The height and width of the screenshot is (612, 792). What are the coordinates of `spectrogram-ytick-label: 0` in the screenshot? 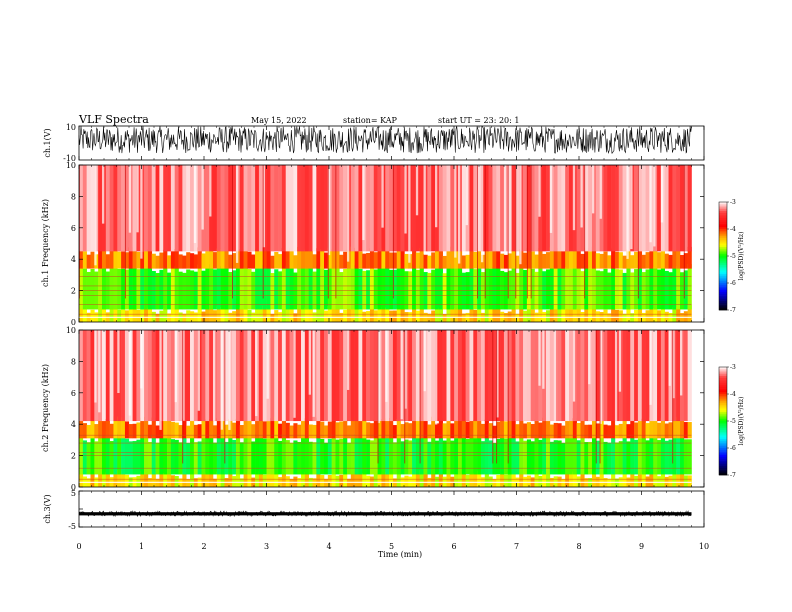 It's located at (73, 322).